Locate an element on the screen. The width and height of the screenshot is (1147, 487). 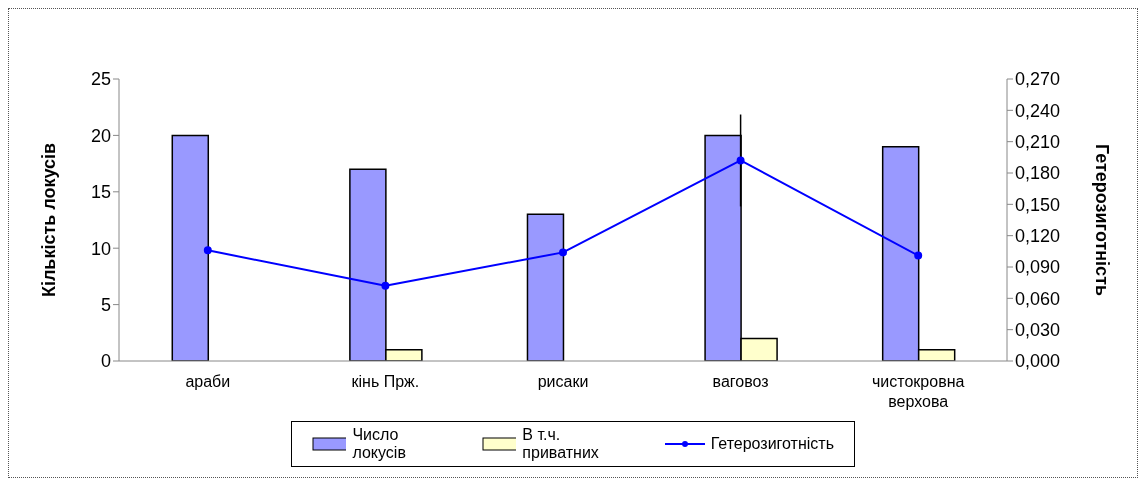
y2-axis-title: Гетерозиготність is located at coordinates (1101, 220).